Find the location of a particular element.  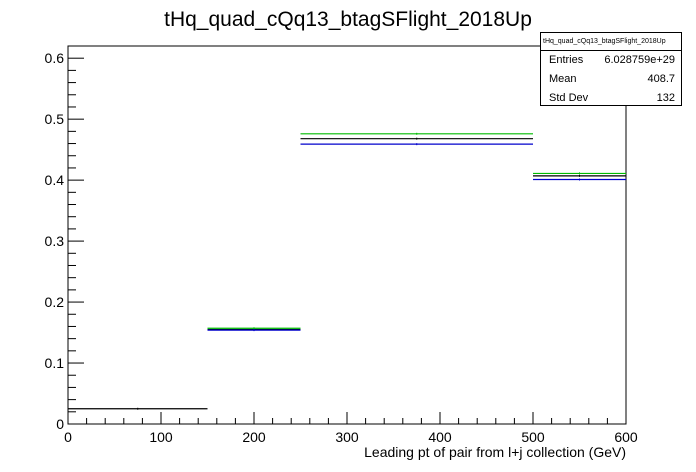

stats-row-entries: Entries 6.028759e+29 is located at coordinates (611, 60).